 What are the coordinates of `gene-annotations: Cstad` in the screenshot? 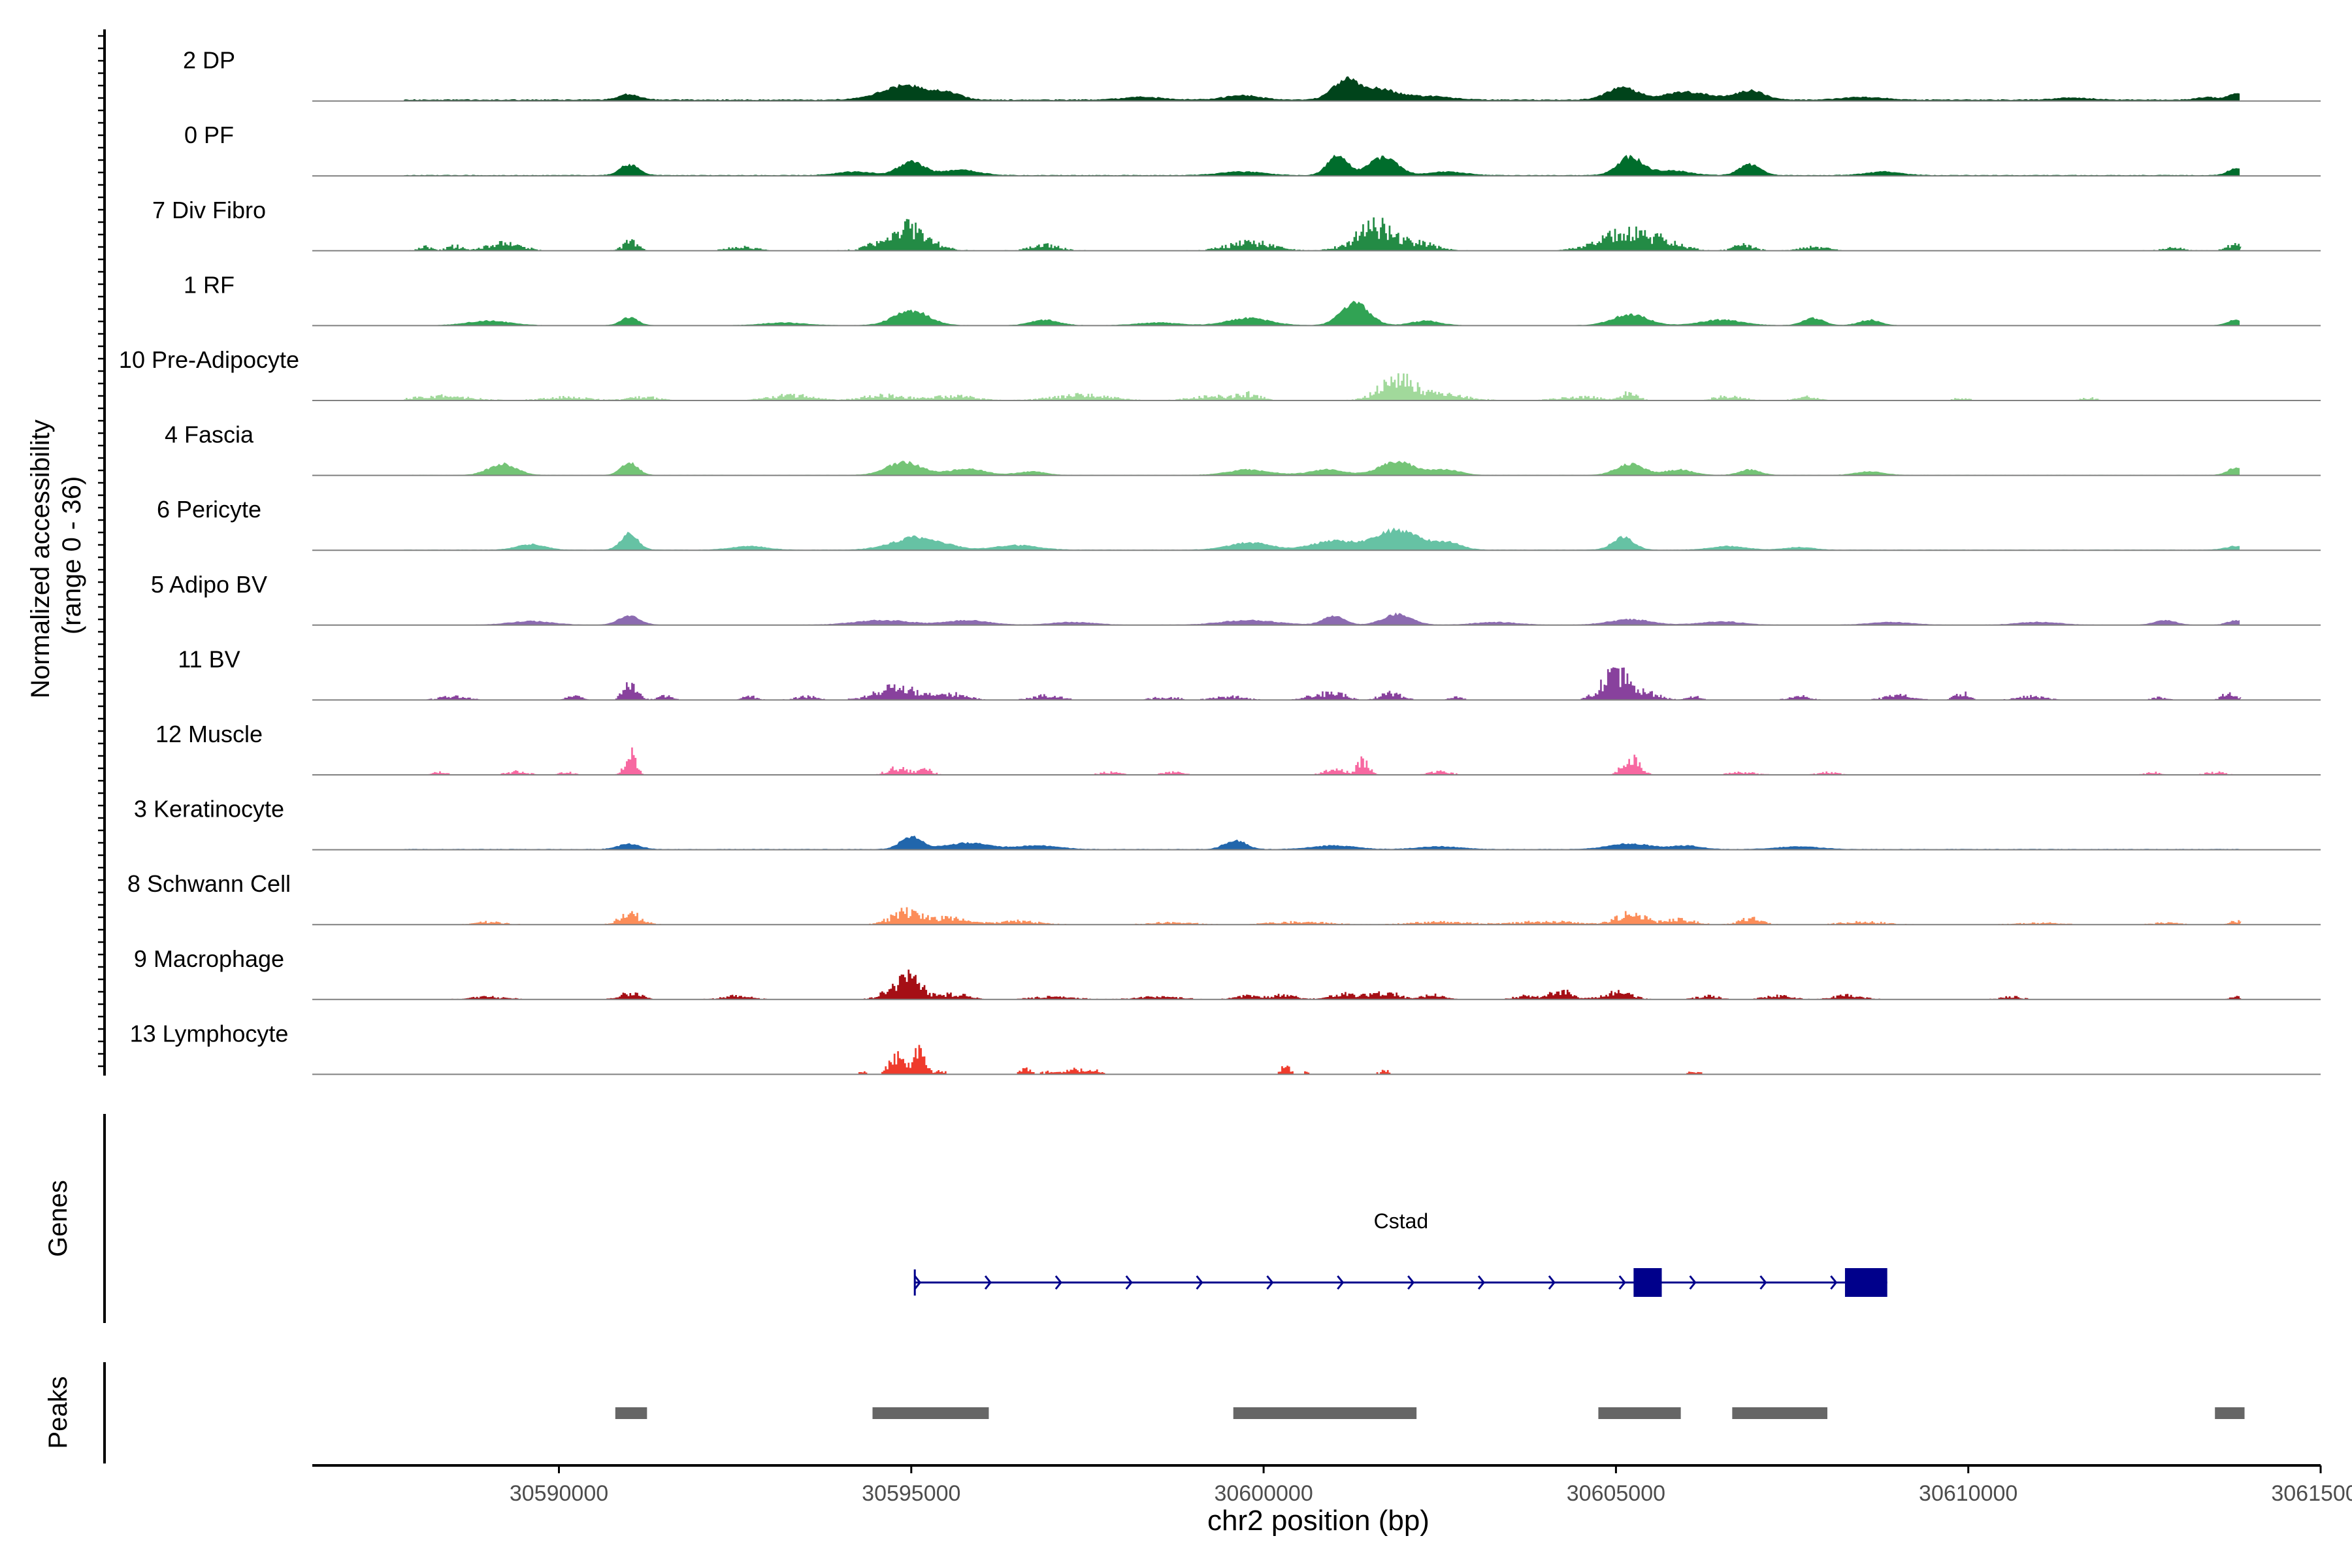 It's located at (1400, 1253).